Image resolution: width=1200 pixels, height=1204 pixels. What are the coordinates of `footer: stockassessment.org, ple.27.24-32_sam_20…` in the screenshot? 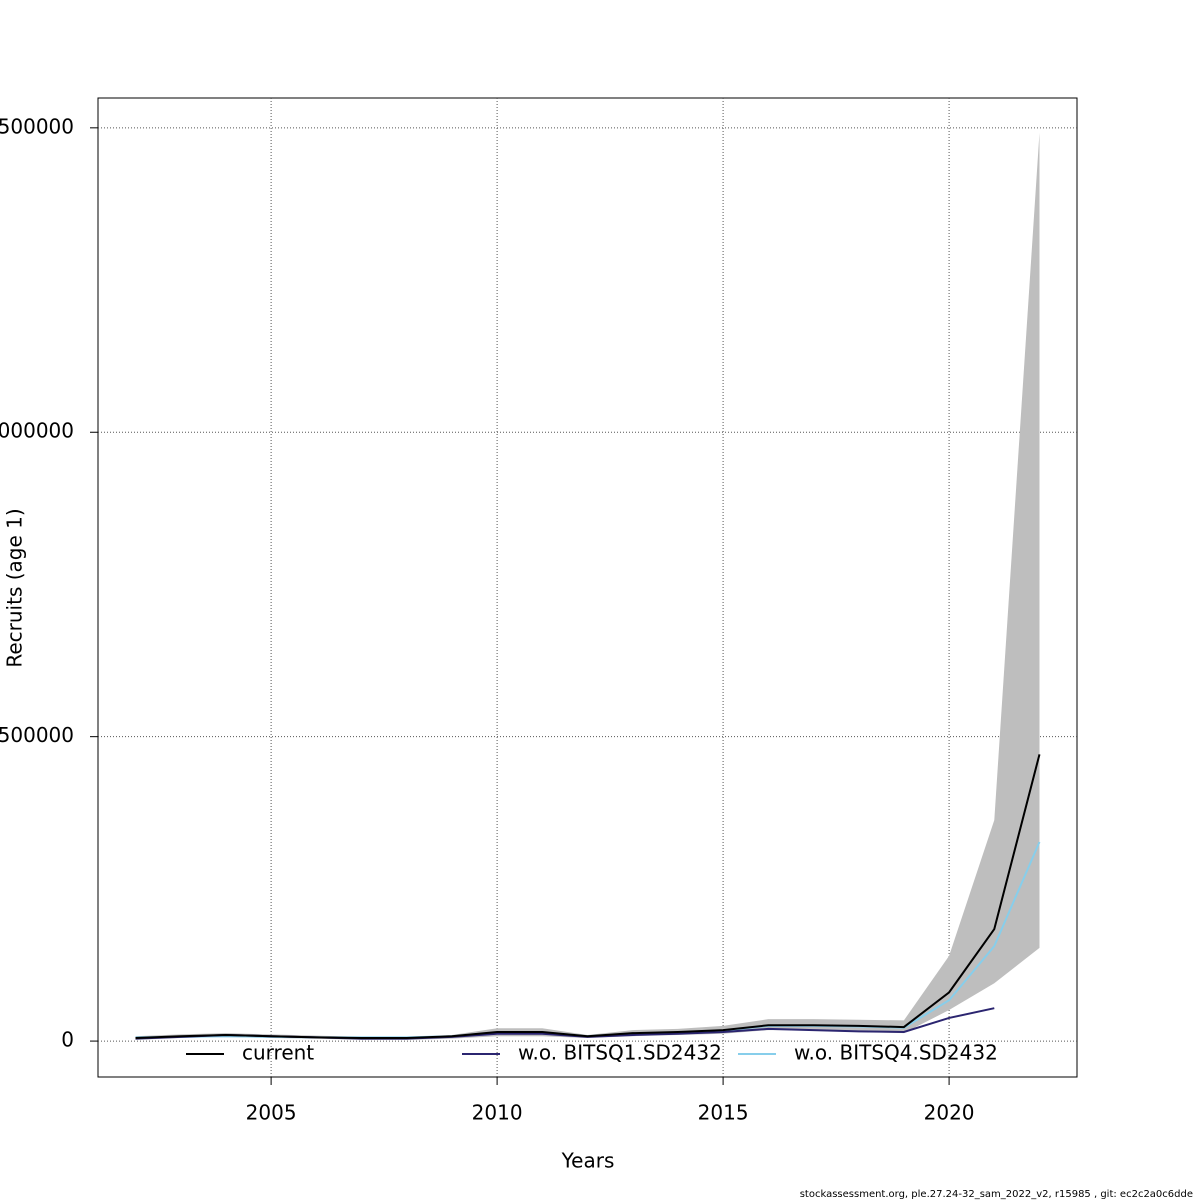 It's located at (996, 1194).